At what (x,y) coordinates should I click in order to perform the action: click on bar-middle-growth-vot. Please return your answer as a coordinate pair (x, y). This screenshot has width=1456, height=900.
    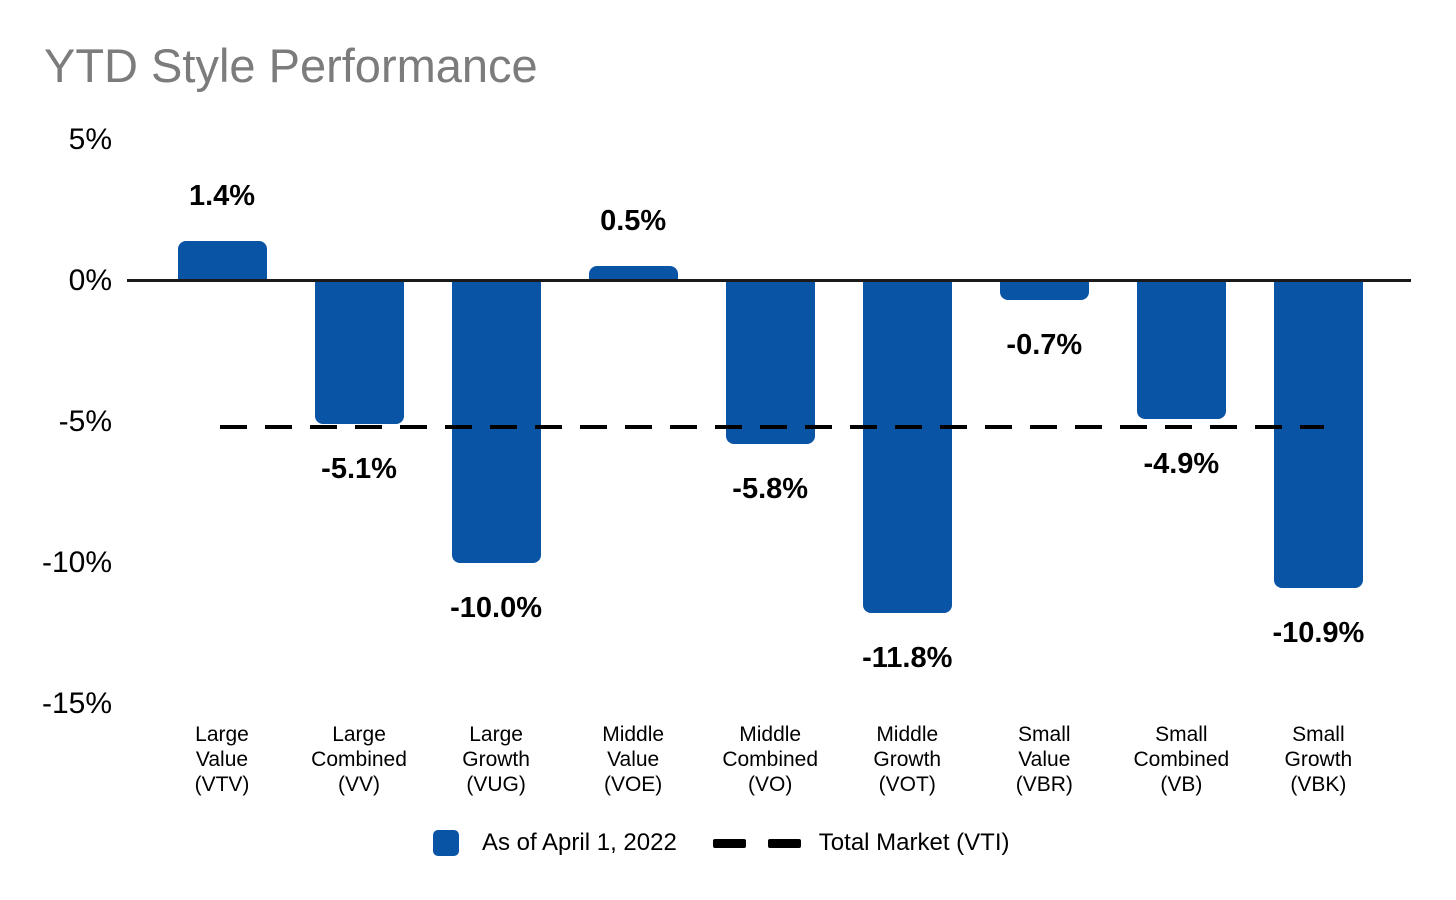
    Looking at the image, I should click on (907, 447).